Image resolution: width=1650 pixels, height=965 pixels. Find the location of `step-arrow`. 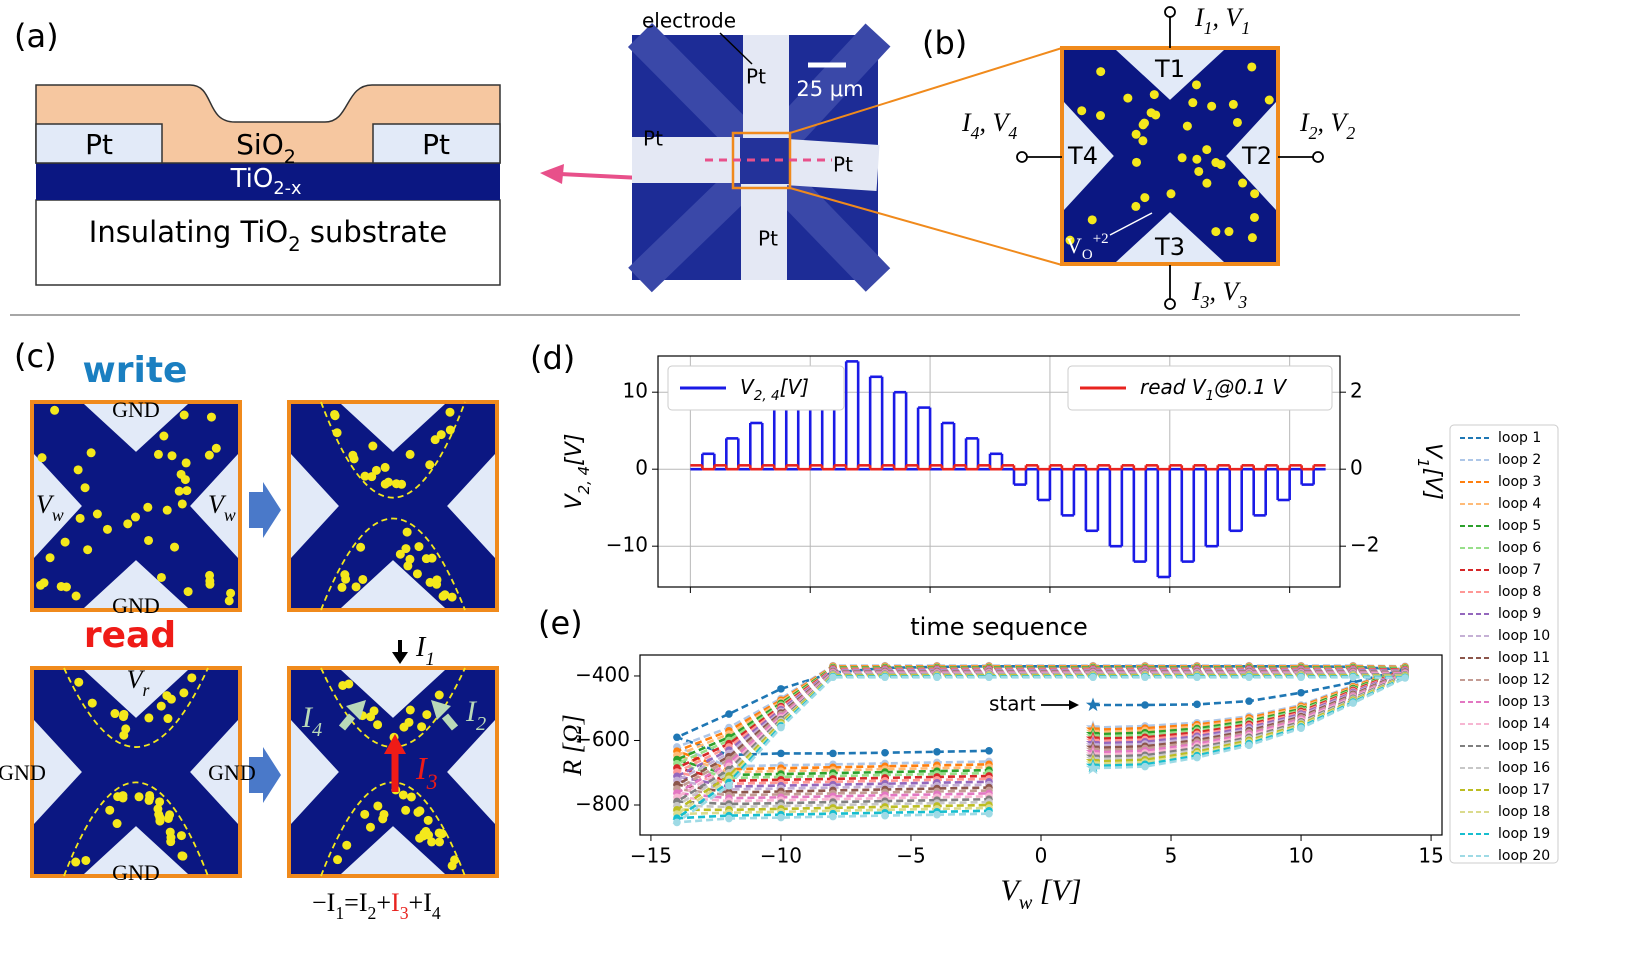

step-arrow is located at coordinates (265, 775).